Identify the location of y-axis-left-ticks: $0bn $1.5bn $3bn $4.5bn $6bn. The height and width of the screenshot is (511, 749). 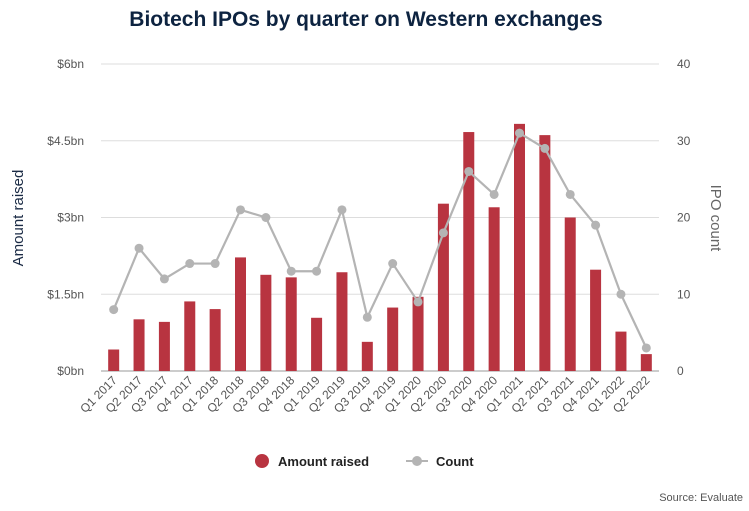
(65, 217).